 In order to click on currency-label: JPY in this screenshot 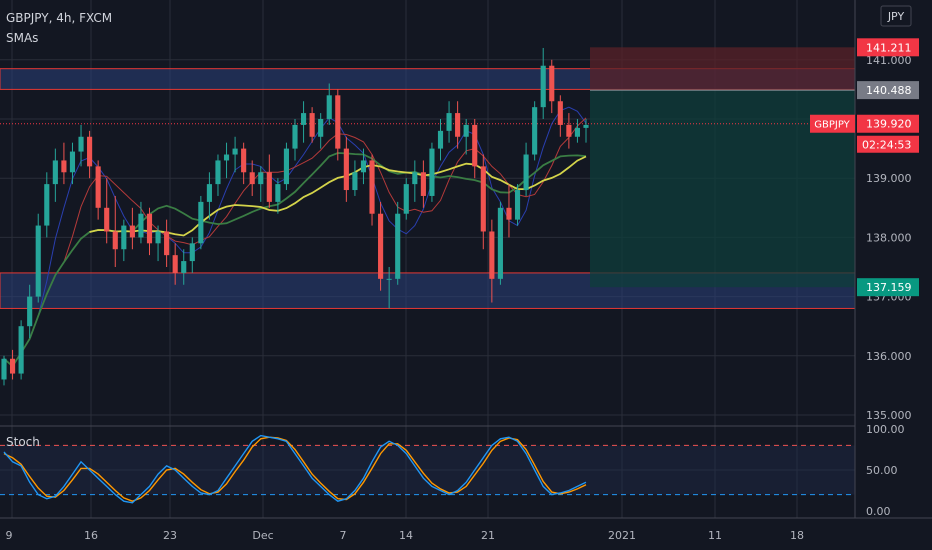, I will do `click(896, 16)`.